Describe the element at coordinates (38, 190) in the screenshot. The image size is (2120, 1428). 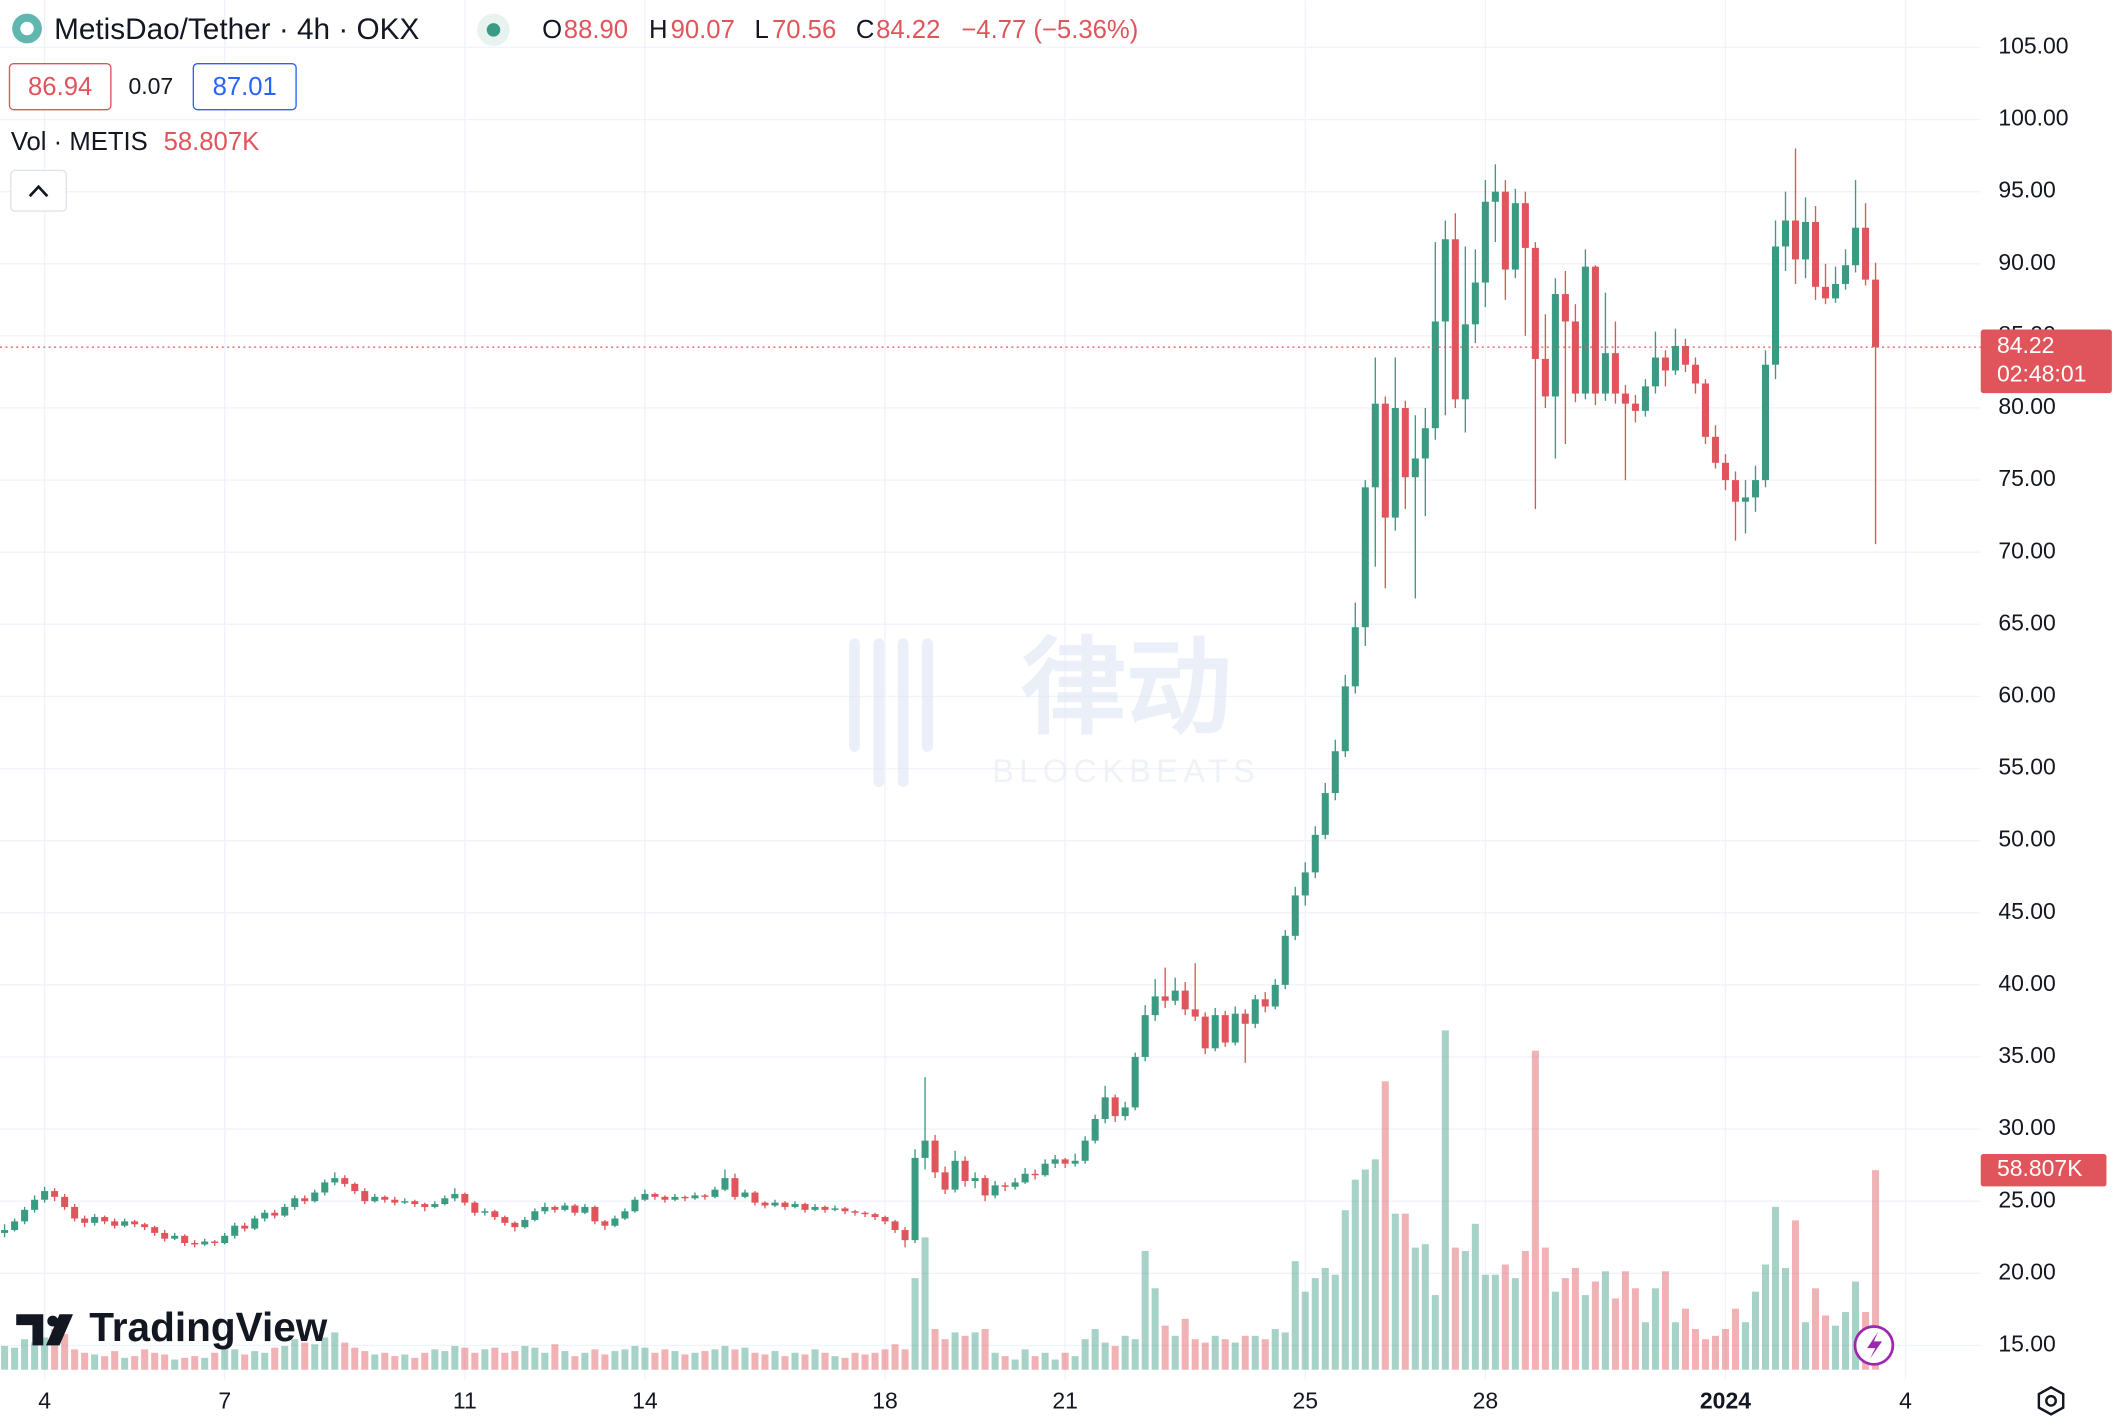
I see `collapse-button` at that location.